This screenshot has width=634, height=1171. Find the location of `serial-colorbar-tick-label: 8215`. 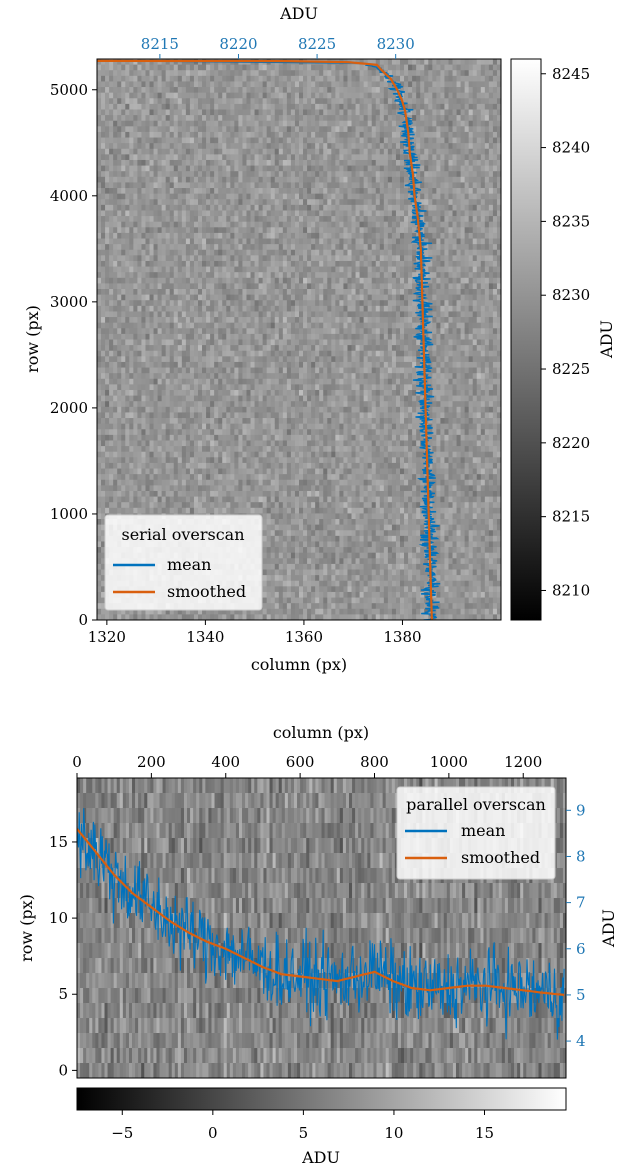

serial-colorbar-tick-label: 8215 is located at coordinates (571, 517).